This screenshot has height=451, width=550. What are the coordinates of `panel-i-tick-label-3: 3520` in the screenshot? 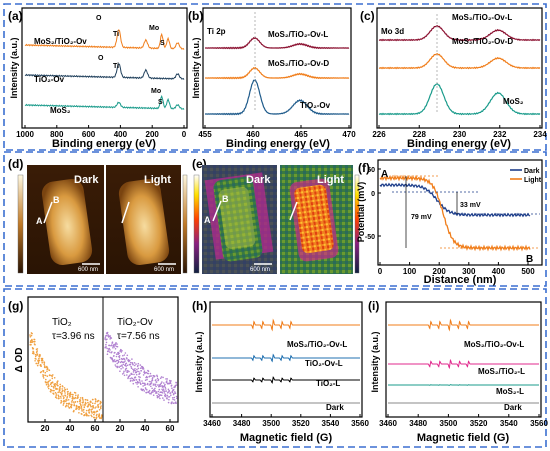 It's located at (479, 423).